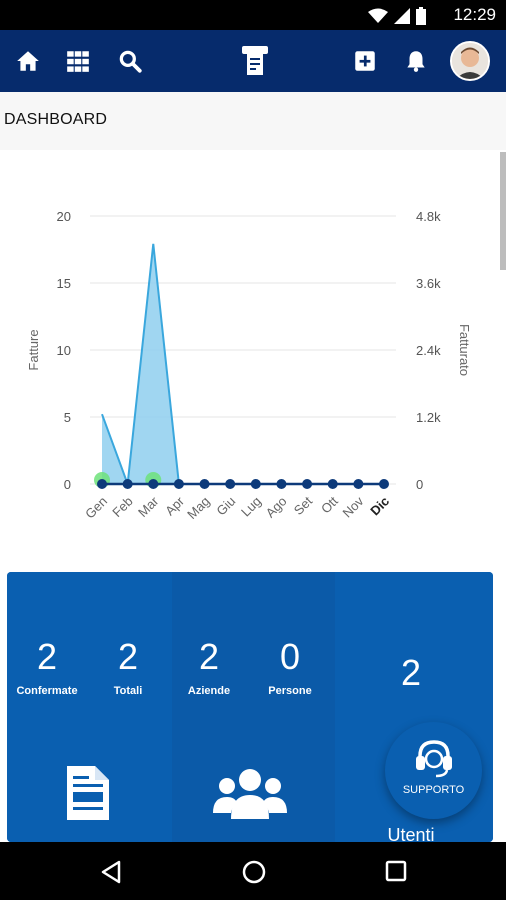 This screenshot has width=506, height=900. Describe the element at coordinates (329, 504) in the screenshot. I see `x-tick-label: Ott` at that location.